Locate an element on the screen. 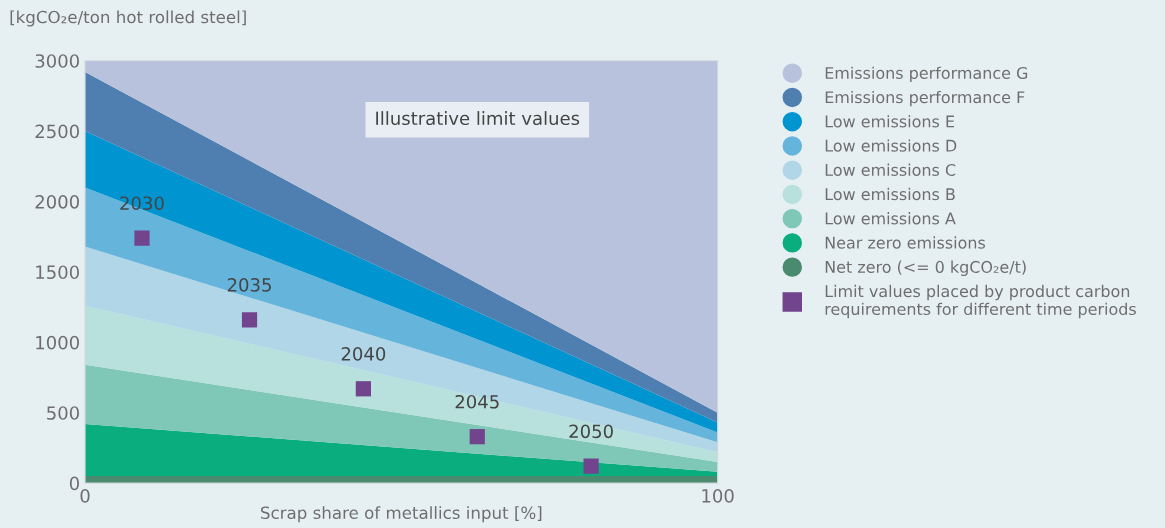 This screenshot has width=1165, height=528. legend-label: Low emissions A is located at coordinates (890, 218).